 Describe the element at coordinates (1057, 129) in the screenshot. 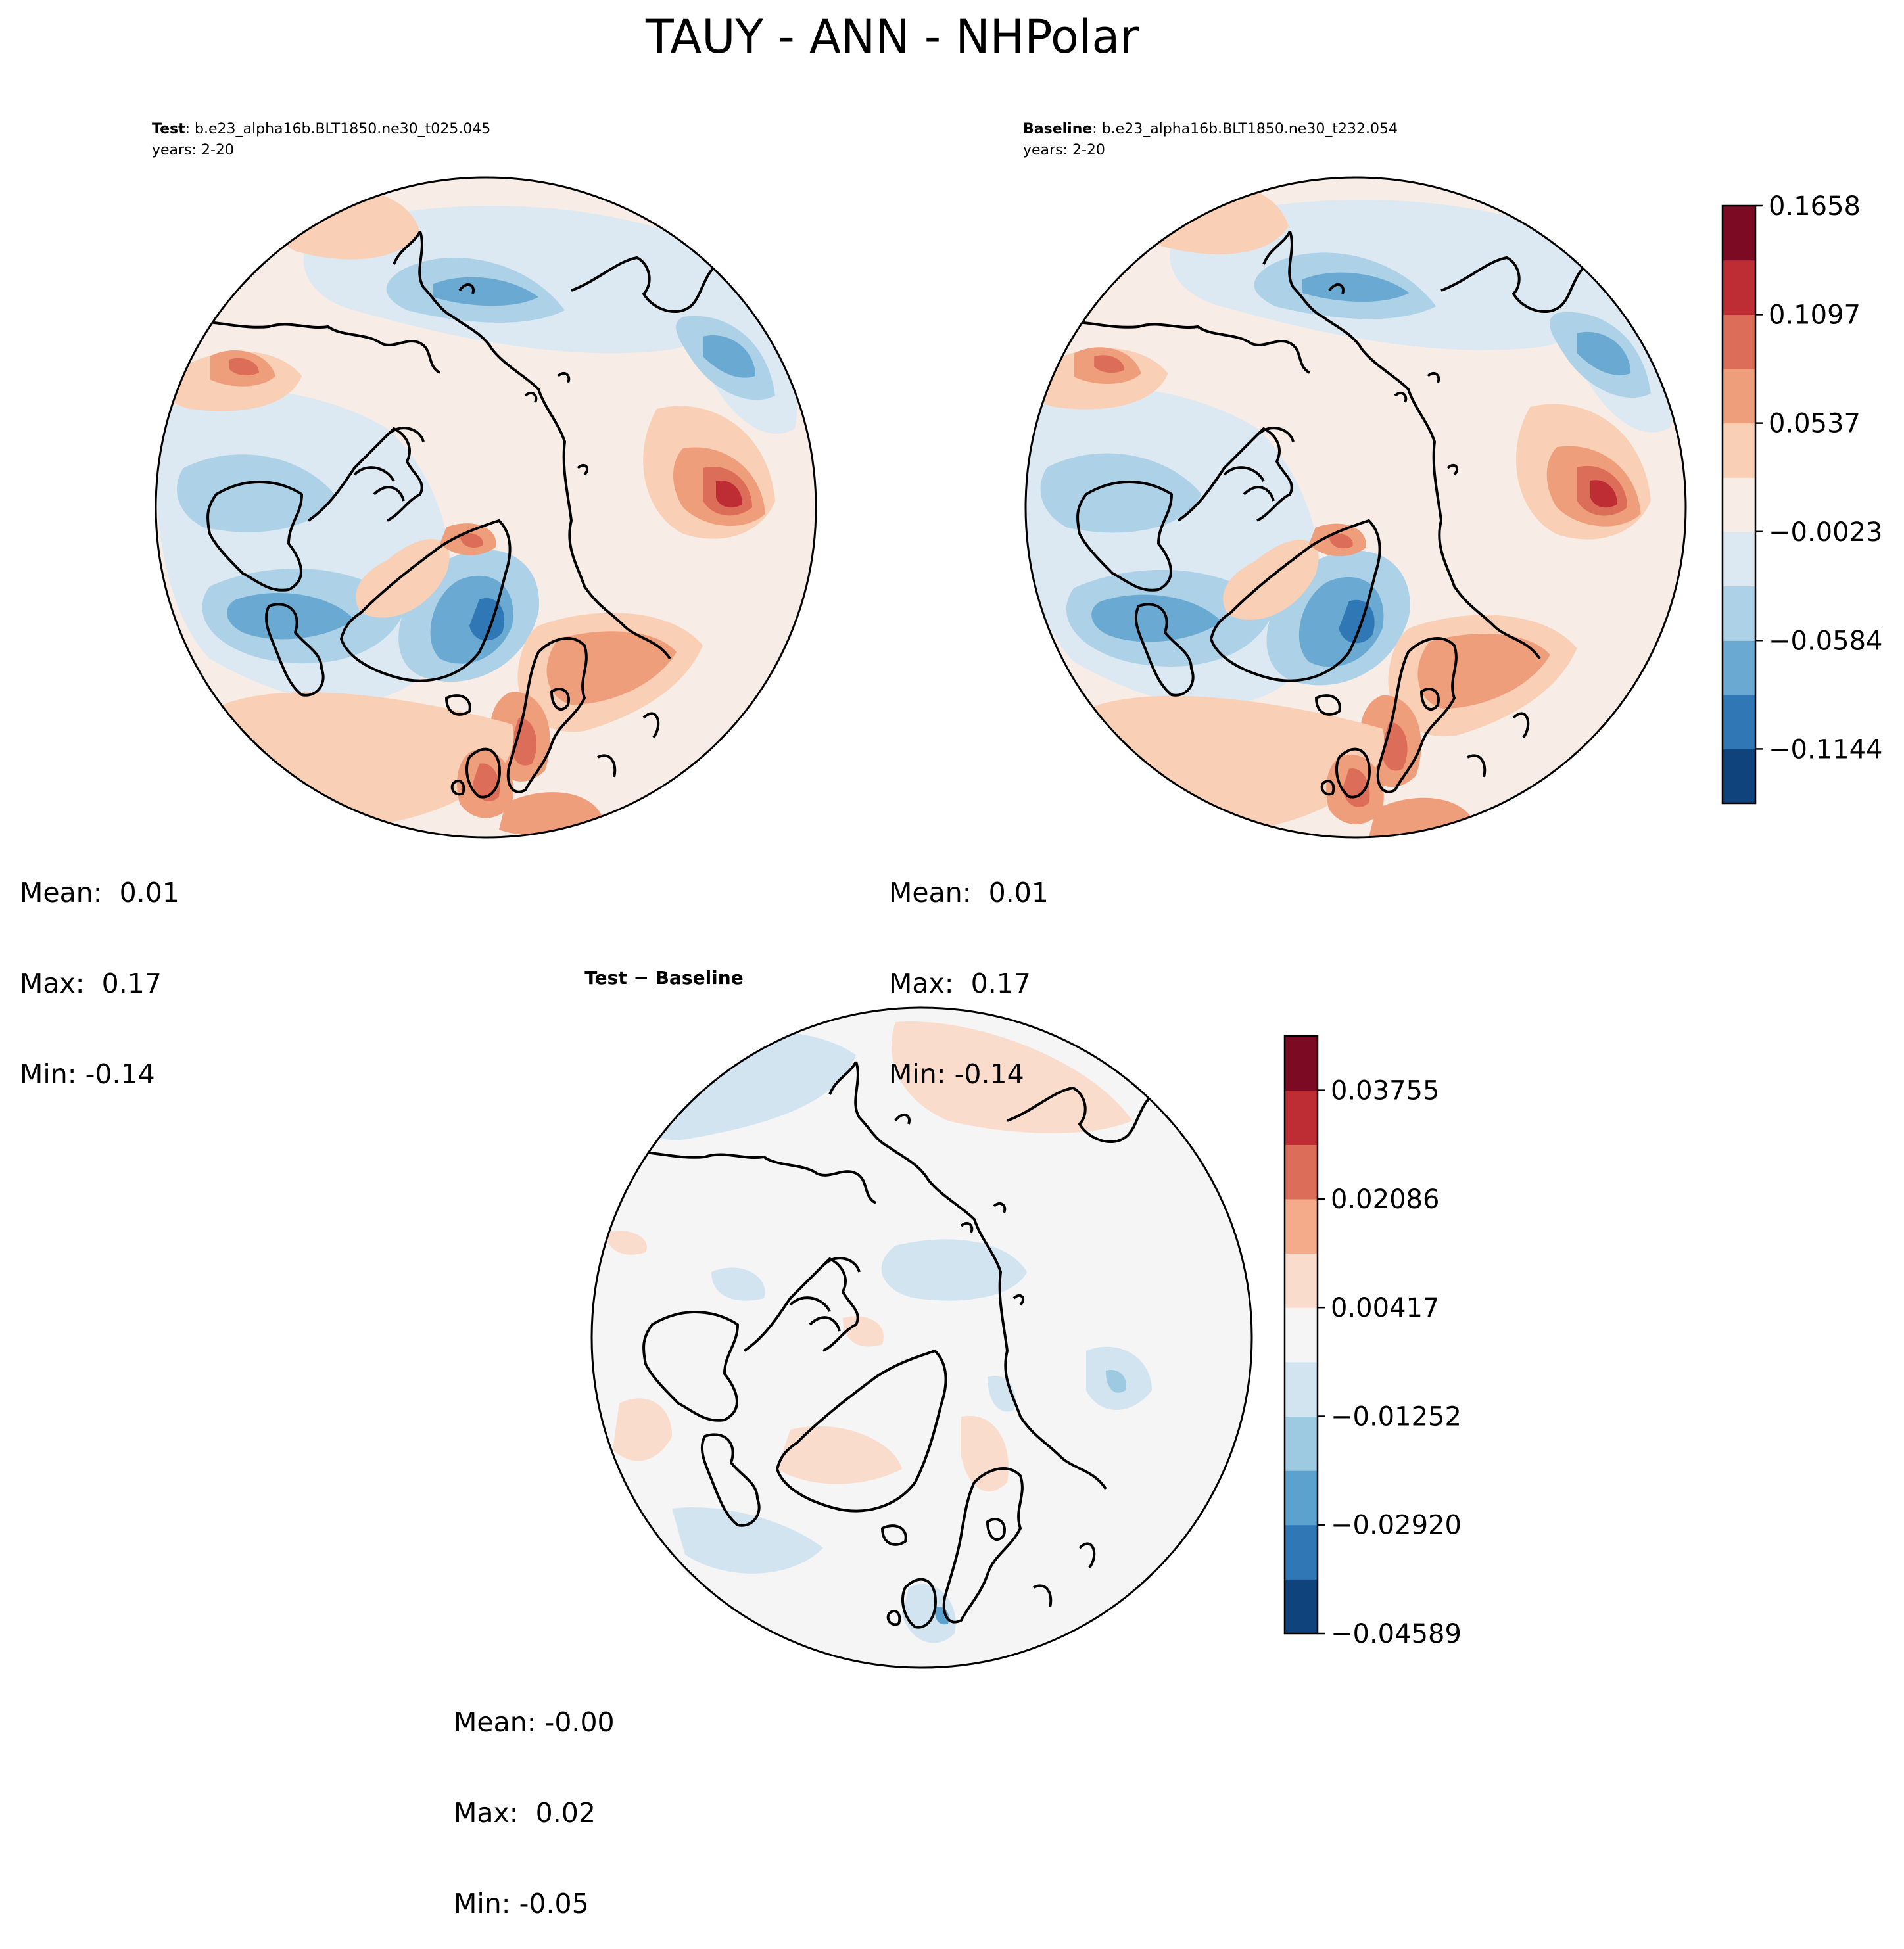

I see `baseline-label: Baseline` at that location.